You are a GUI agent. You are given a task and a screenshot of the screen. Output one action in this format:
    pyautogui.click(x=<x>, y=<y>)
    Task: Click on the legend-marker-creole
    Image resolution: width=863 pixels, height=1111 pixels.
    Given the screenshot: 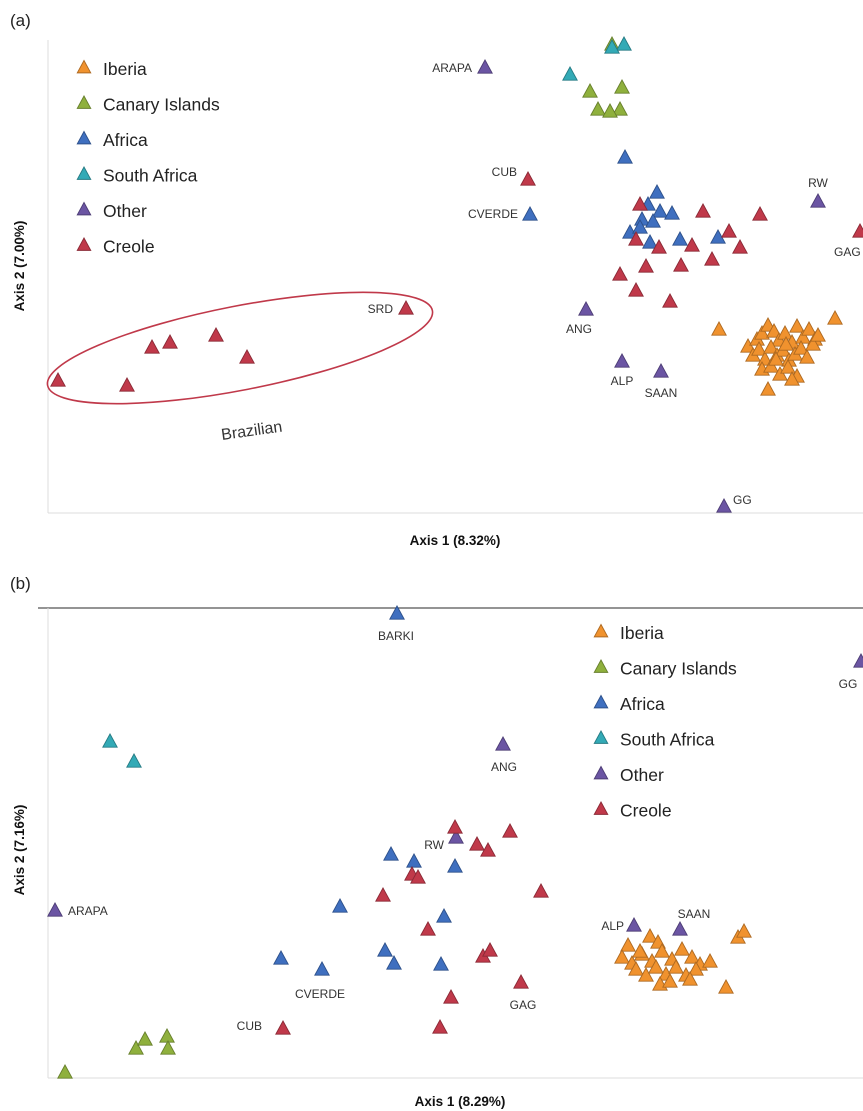 What is the action you would take?
    pyautogui.click(x=601, y=808)
    